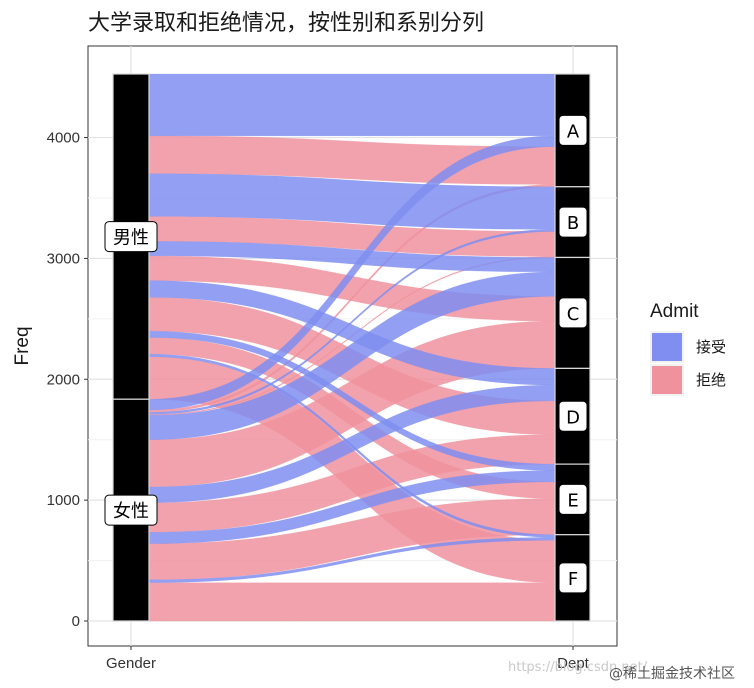 The height and width of the screenshot is (688, 754). What do you see at coordinates (573, 663) in the screenshot?
I see `x-tick-label: Dept` at bounding box center [573, 663].